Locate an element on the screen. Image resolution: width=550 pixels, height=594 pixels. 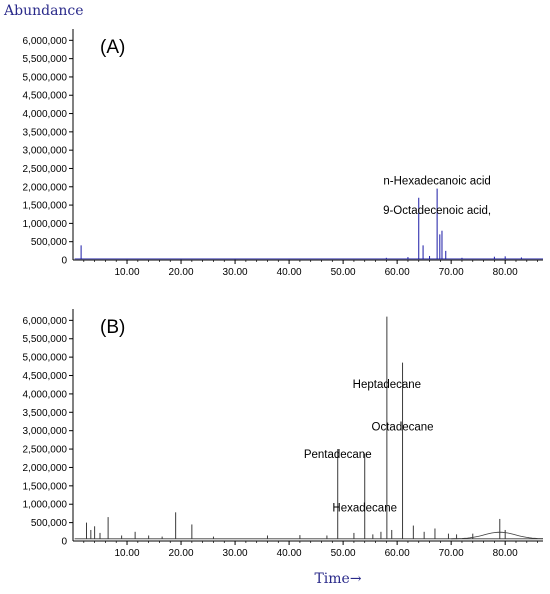
peak-annotation: Heptadecane is located at coordinates (387, 385).